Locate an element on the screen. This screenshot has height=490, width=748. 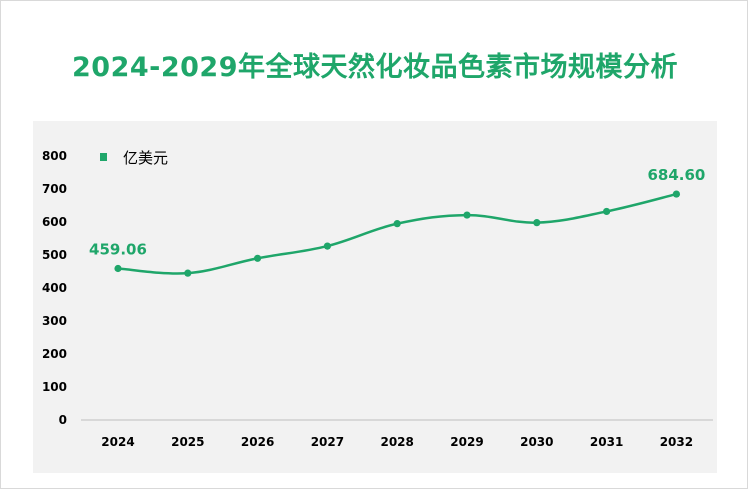
y-tick-label: 200 is located at coordinates (54, 354).